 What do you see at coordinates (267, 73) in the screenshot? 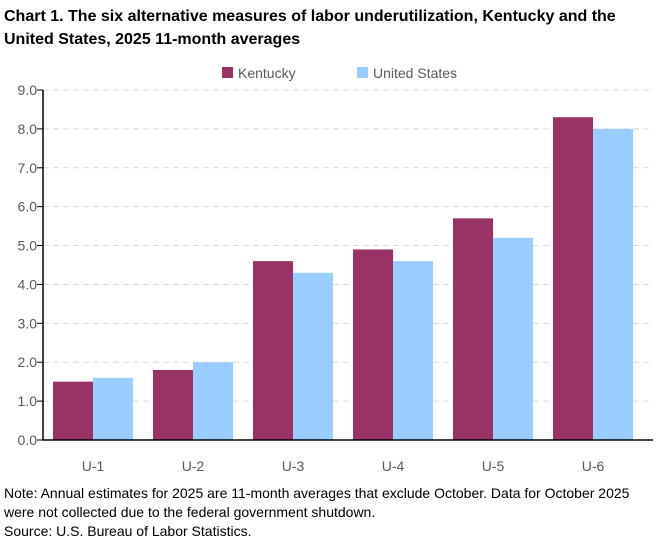
I see `legend-label: Kentucky` at bounding box center [267, 73].